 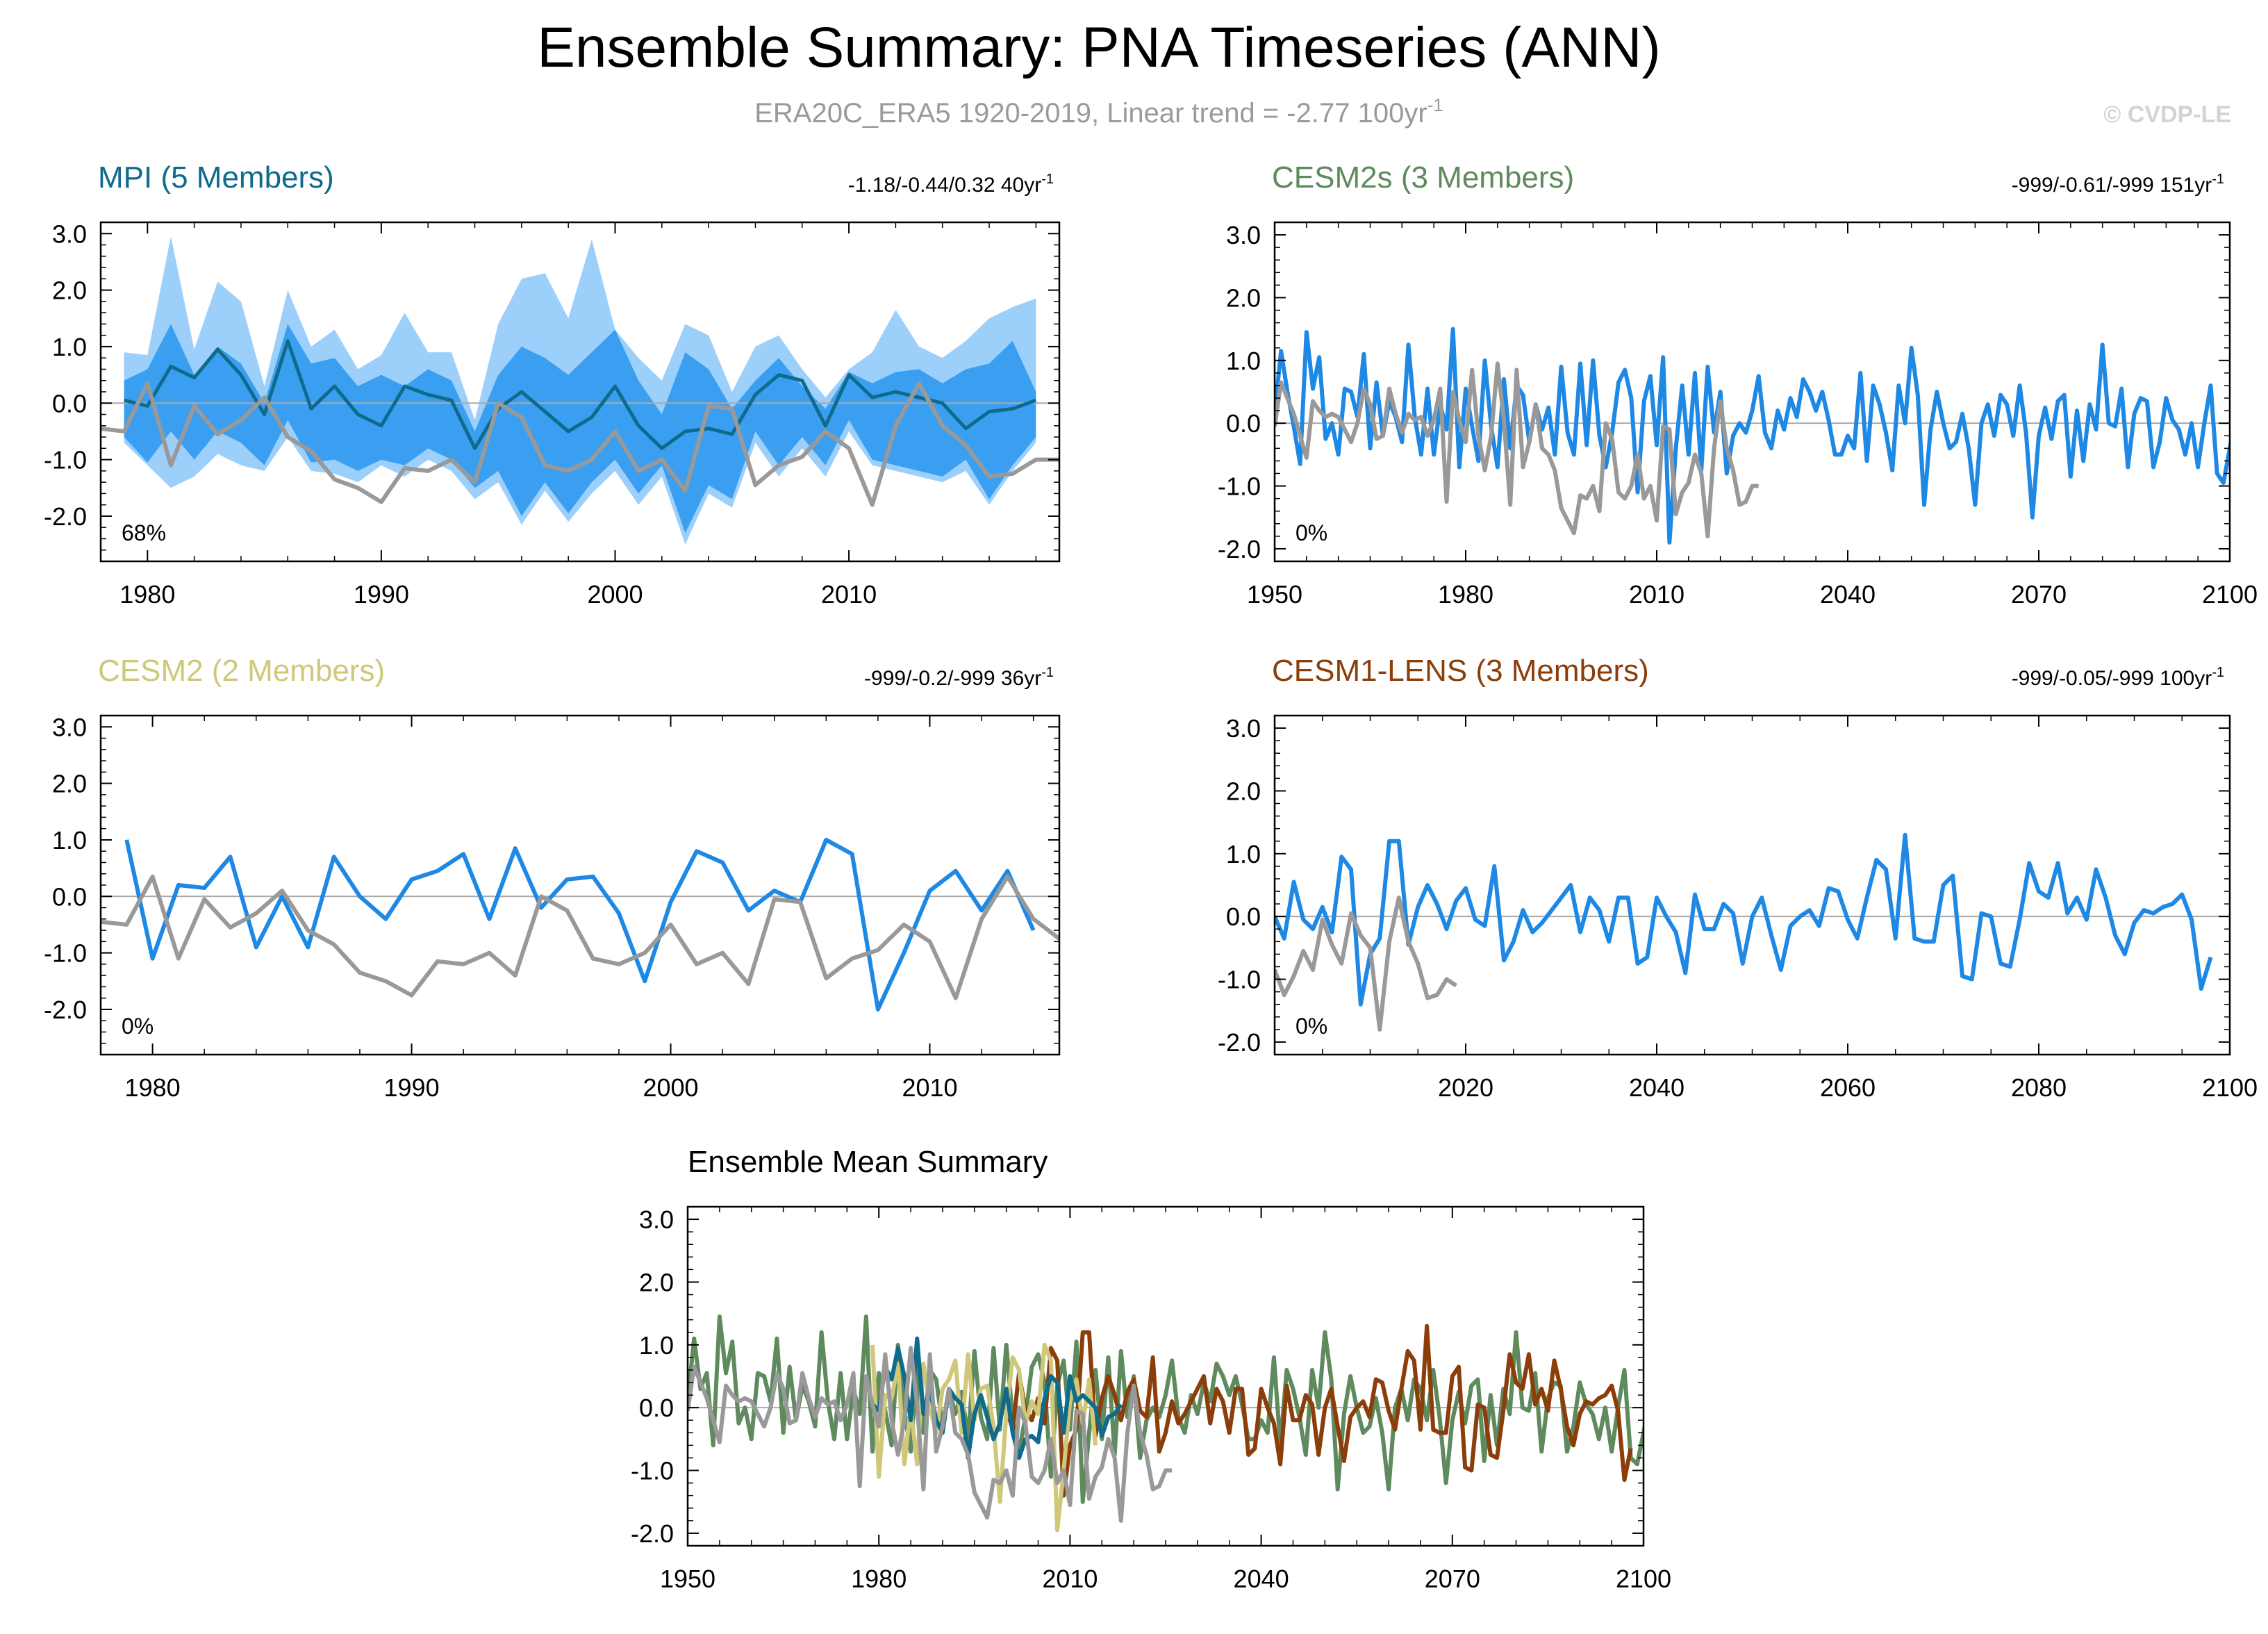 What do you see at coordinates (242, 671) in the screenshot?
I see `panel-title: CESM2 (2 Members)` at bounding box center [242, 671].